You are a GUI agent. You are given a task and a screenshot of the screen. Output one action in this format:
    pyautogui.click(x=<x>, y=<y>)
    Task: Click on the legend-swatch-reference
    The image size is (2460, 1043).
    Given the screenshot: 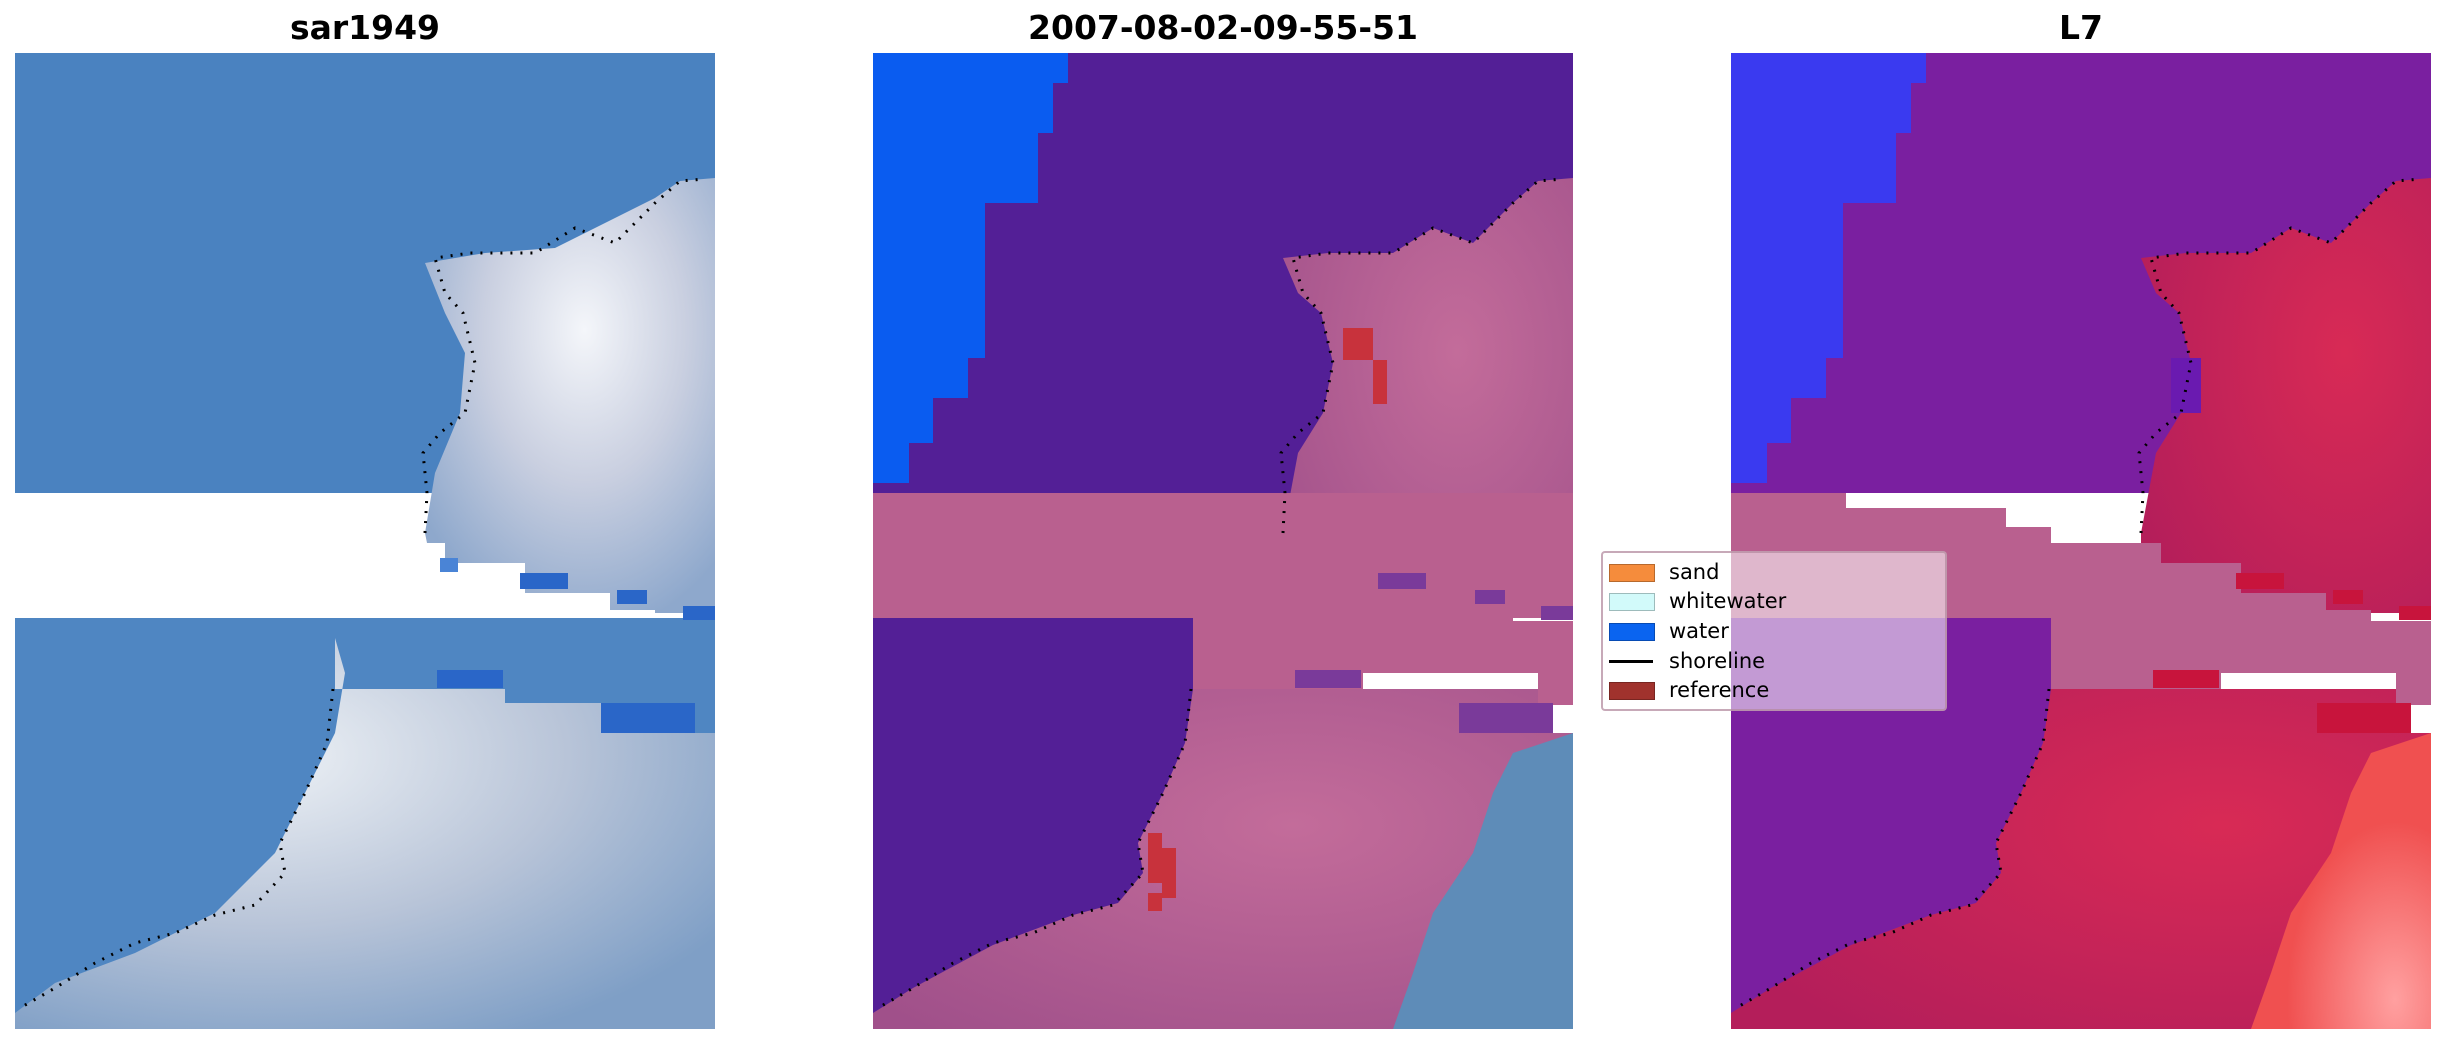 What is the action you would take?
    pyautogui.click(x=1632, y=691)
    